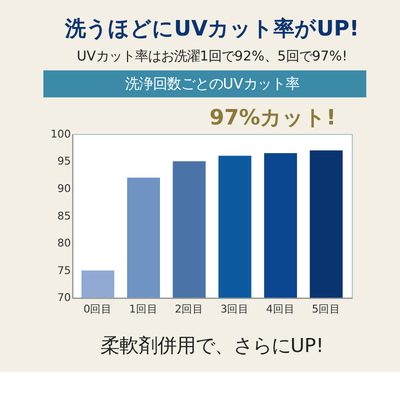  I want to click on y-tick-label: 85, so click(64, 216).